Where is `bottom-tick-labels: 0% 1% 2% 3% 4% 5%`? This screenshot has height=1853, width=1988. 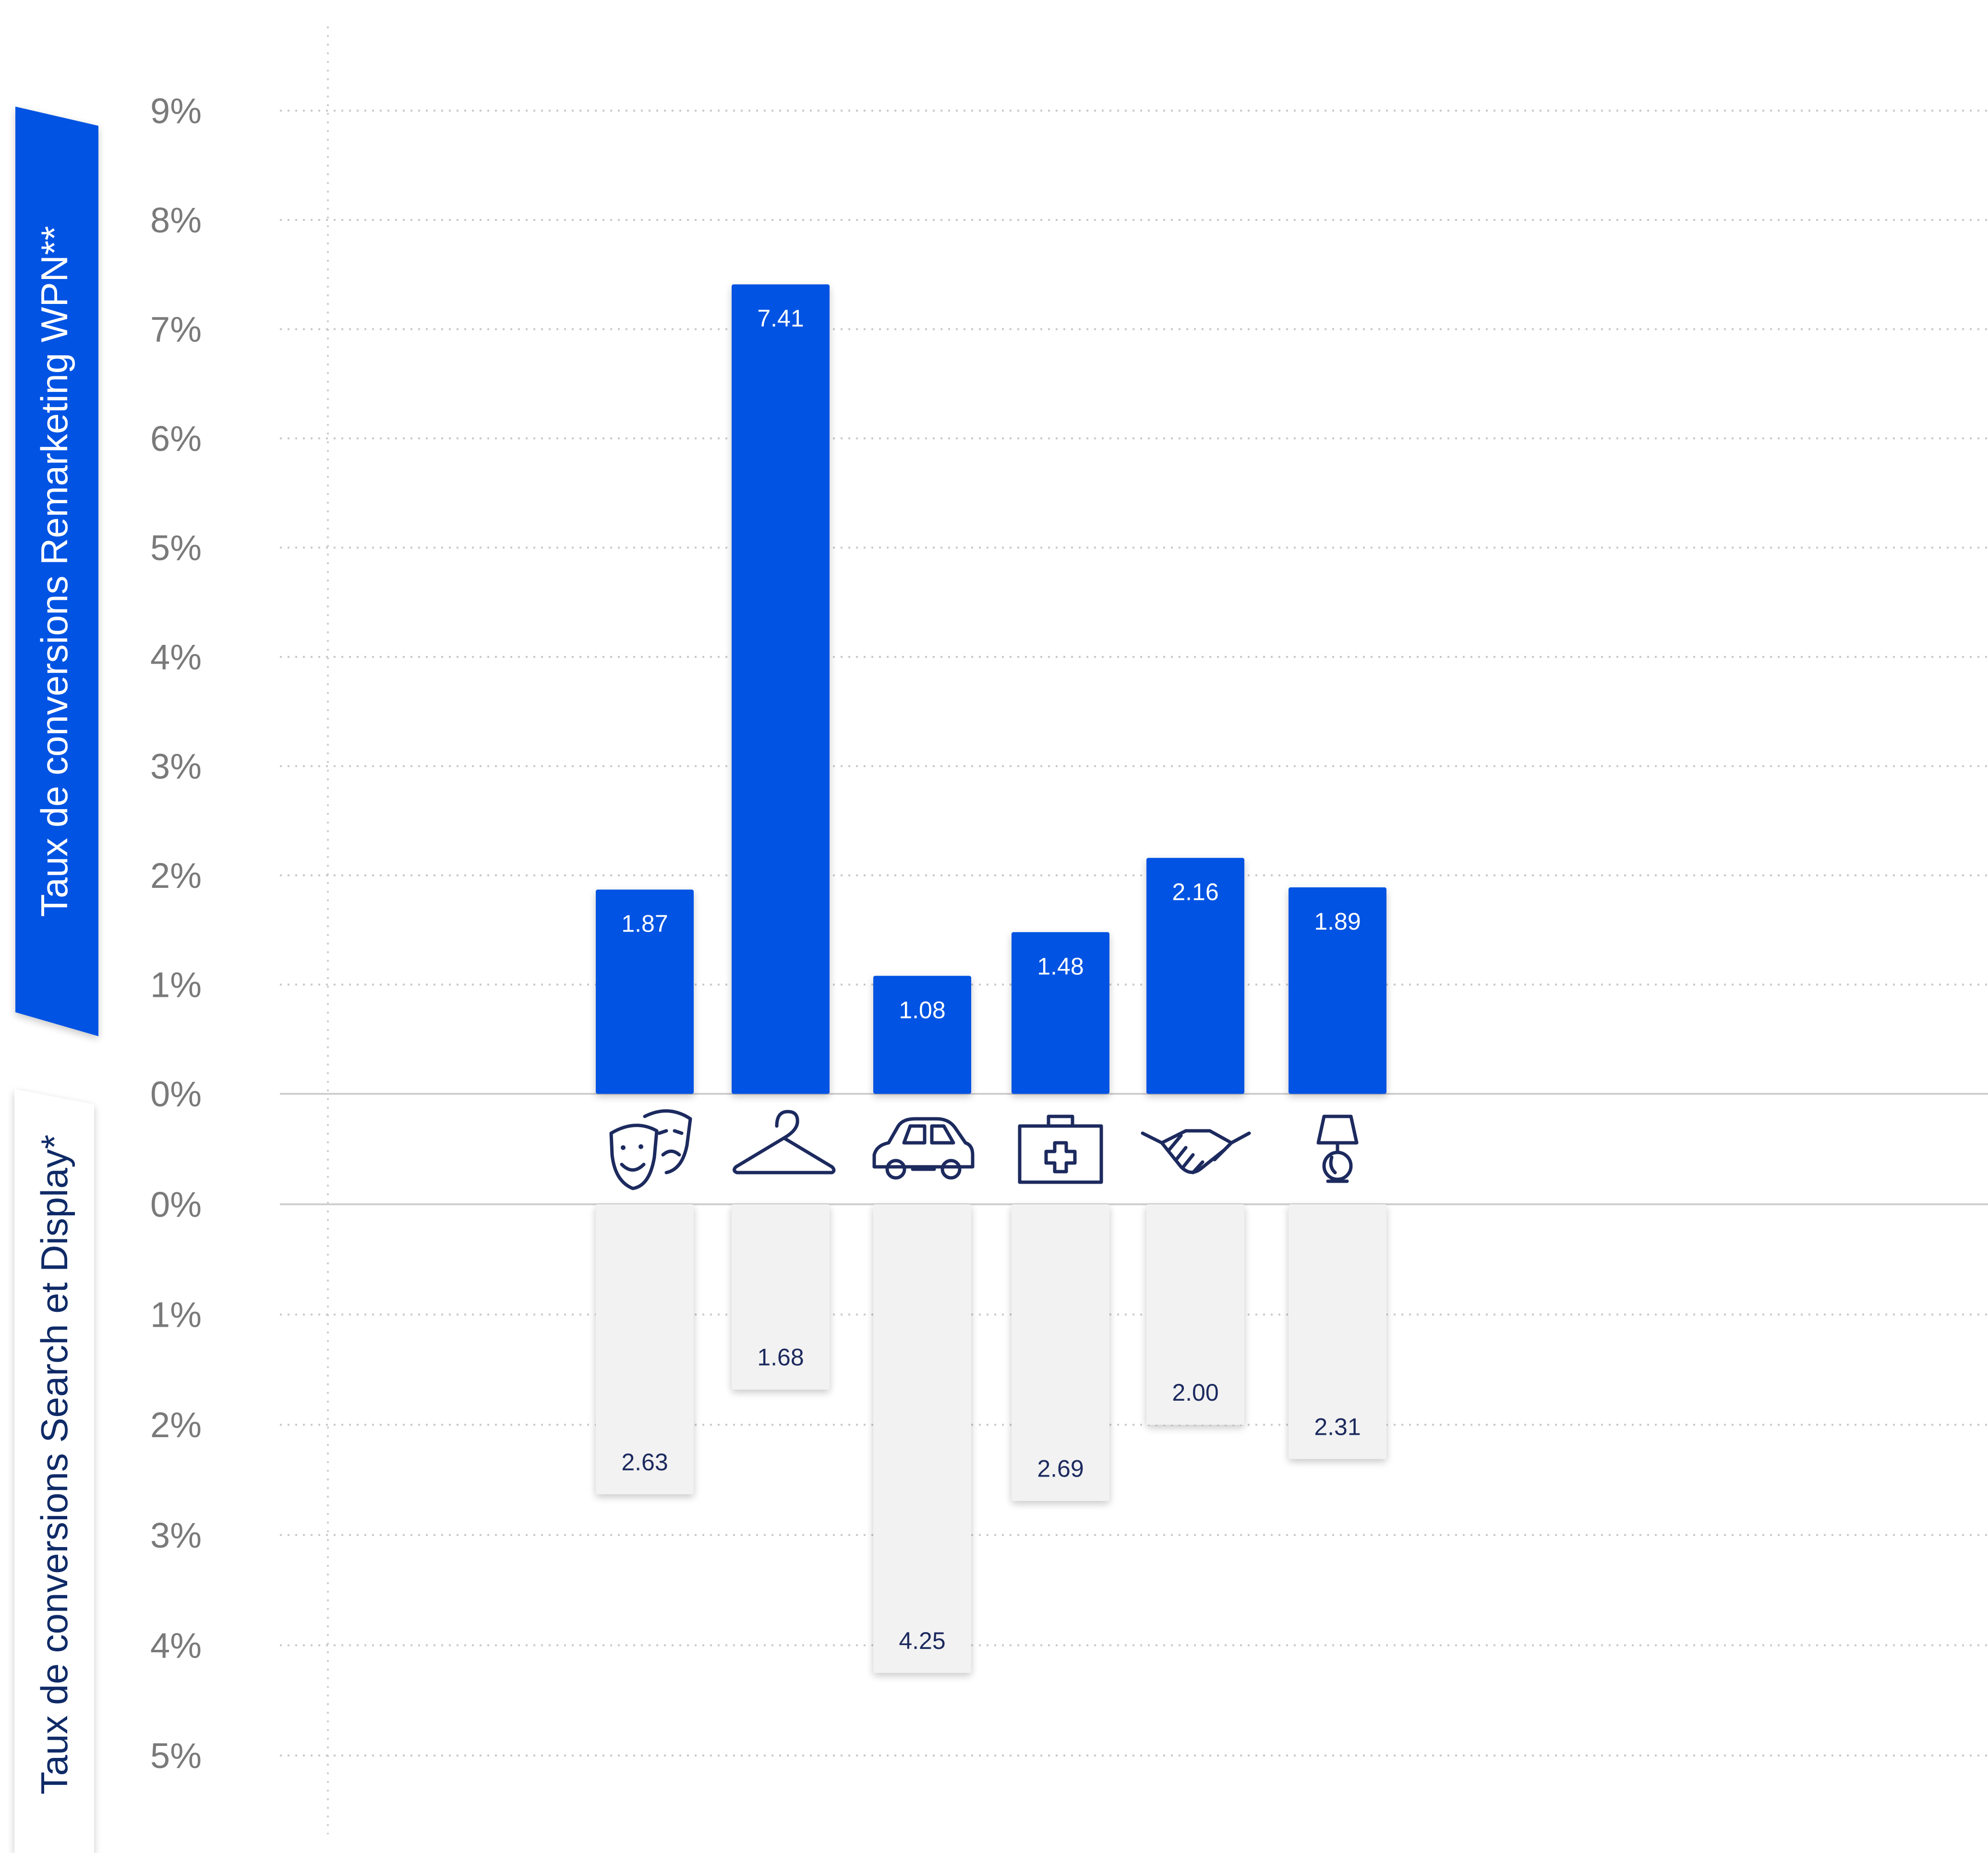
bottom-tick-labels: 0% 1% 2% 3% 4% 5% is located at coordinates (176, 1480).